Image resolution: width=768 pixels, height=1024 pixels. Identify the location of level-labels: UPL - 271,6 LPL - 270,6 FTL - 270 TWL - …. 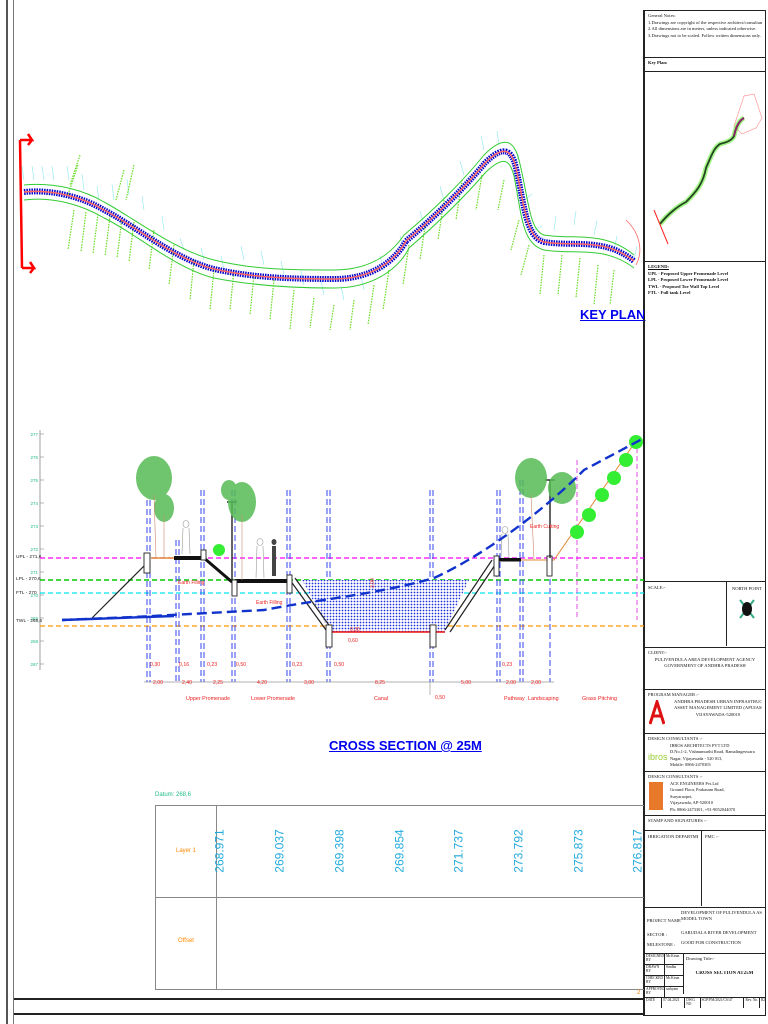
(29, 589).